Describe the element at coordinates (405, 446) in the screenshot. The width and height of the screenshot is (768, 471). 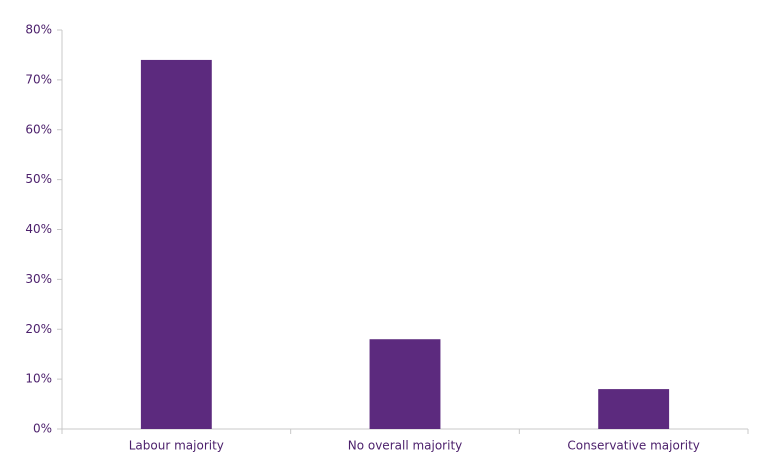
I see `x-tick-label: No overall majority` at that location.